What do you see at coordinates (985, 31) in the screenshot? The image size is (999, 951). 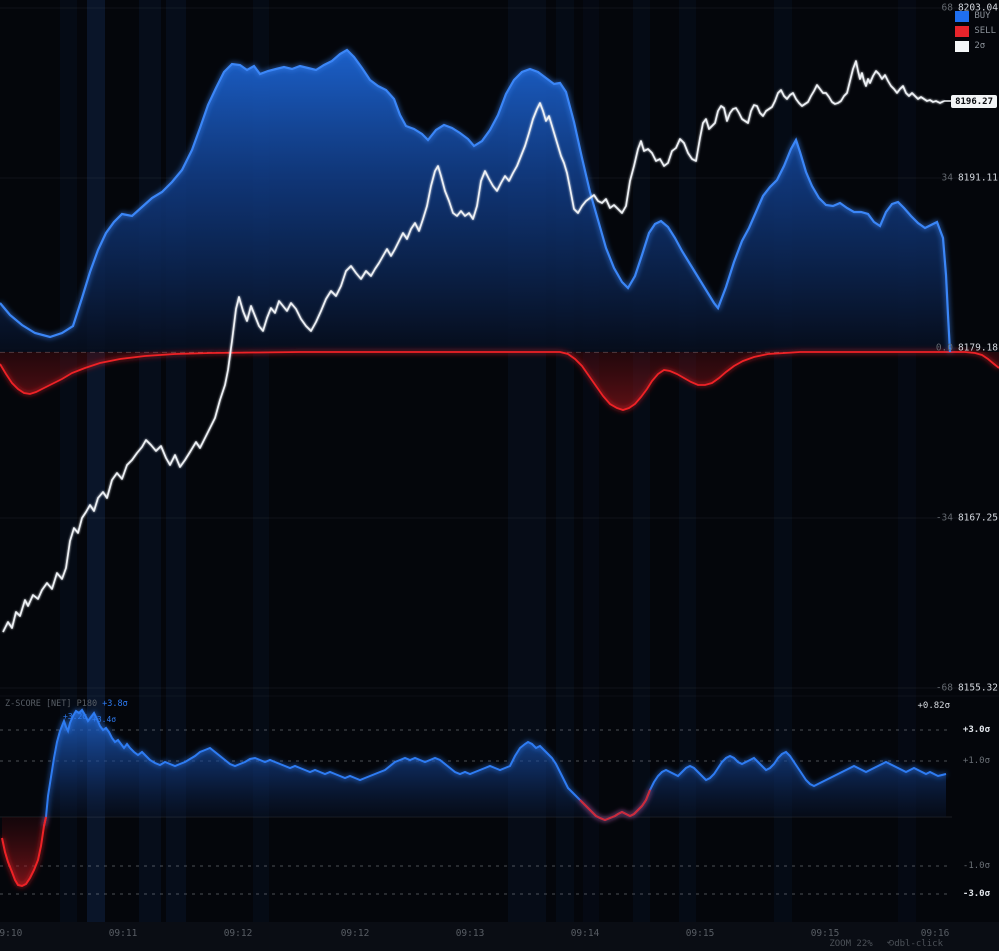 I see `legend-label-sell: SELL` at bounding box center [985, 31].